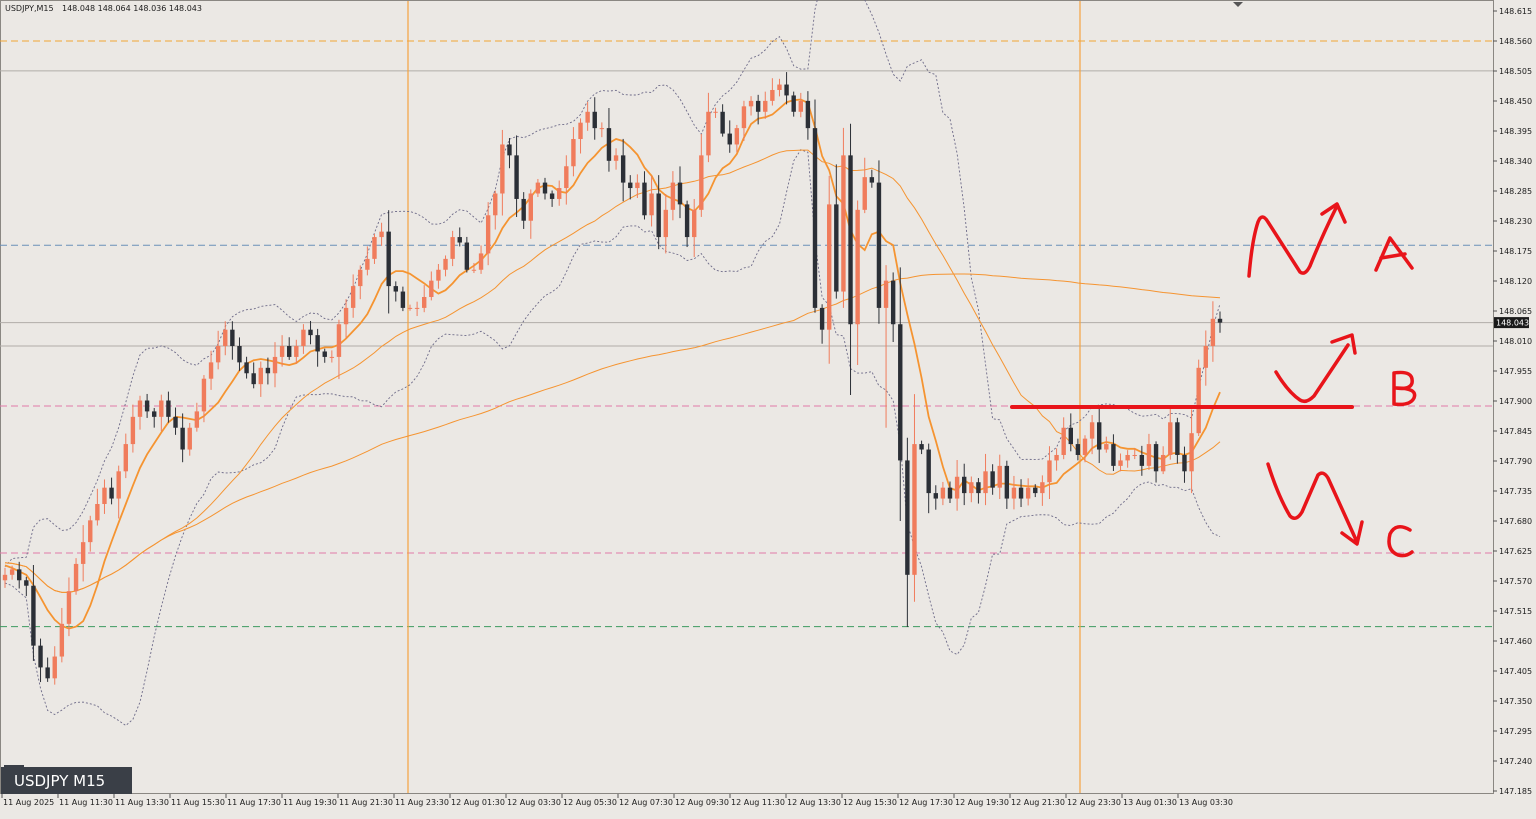 The width and height of the screenshot is (1536, 819). What do you see at coordinates (1238, 4) in the screenshot?
I see `chart-shift-marker-icon` at bounding box center [1238, 4].